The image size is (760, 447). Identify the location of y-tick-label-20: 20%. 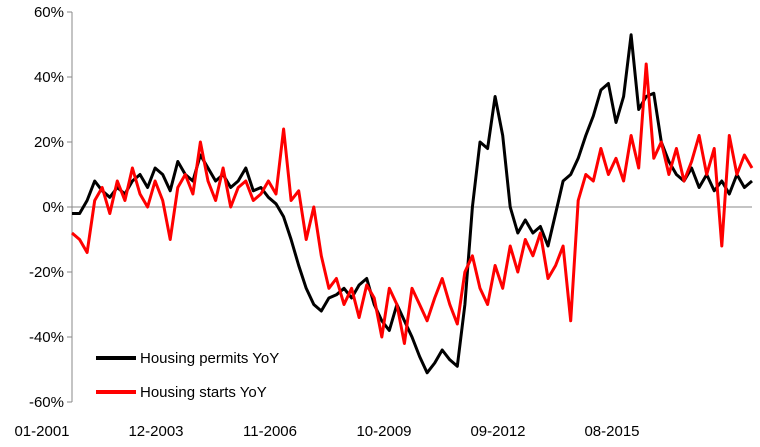
(49, 142).